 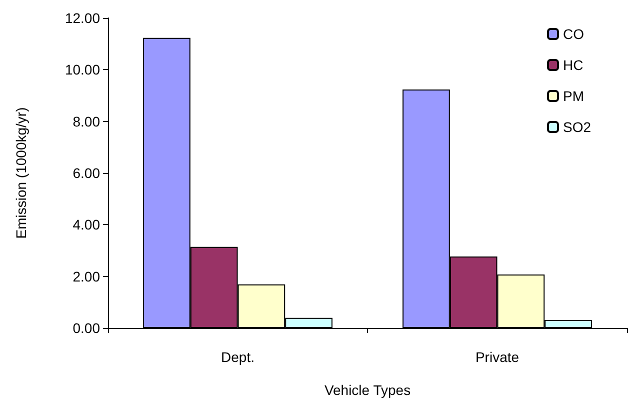 I want to click on y-axis-title: Emission (1000kg/yr), so click(x=21, y=173).